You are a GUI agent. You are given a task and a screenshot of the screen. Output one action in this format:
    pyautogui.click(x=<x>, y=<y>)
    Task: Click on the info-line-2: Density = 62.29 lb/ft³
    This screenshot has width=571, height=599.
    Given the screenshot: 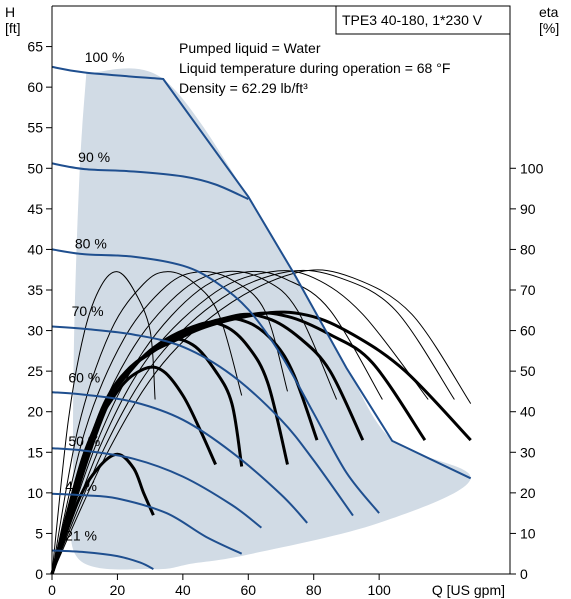 What is the action you would take?
    pyautogui.click(x=243, y=88)
    